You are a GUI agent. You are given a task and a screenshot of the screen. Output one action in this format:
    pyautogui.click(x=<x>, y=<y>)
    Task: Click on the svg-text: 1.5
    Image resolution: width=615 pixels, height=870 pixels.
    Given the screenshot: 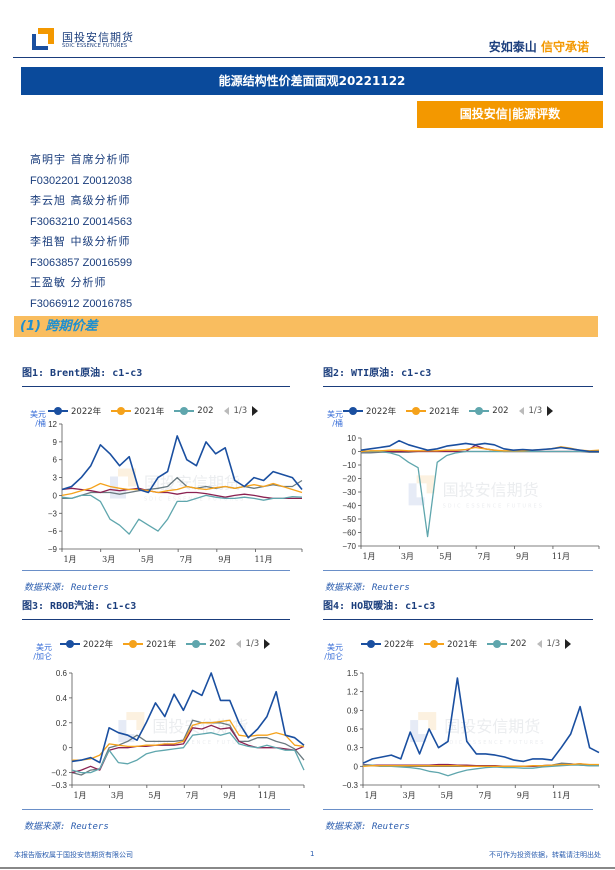 What is the action you would take?
    pyautogui.click(x=353, y=673)
    